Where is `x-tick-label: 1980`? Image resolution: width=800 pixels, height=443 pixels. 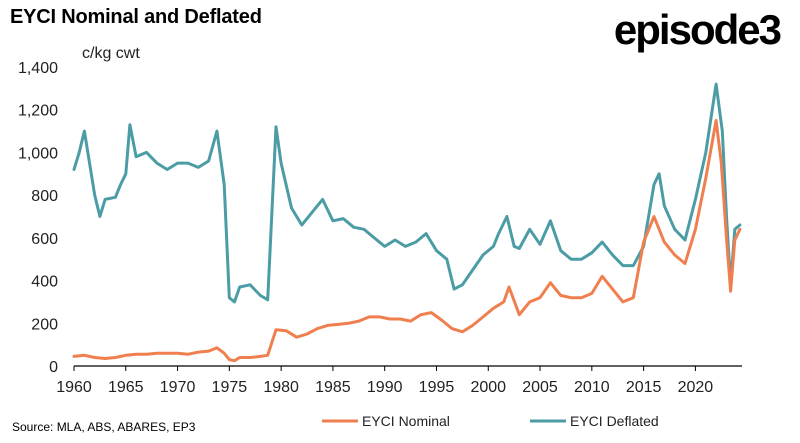
x-tick-label: 1980 is located at coordinates (281, 387).